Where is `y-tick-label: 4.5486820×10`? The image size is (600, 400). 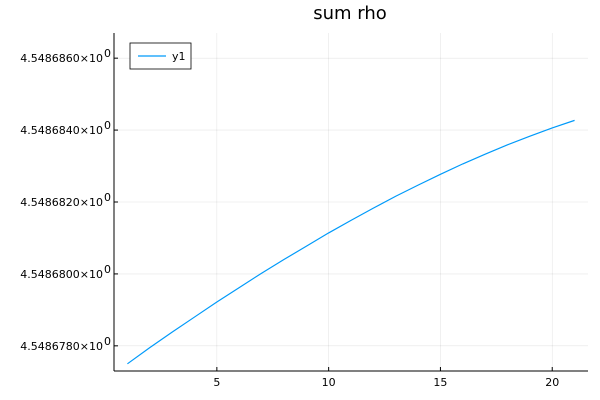
y-tick-label: 4.5486820×10 is located at coordinates (61, 202).